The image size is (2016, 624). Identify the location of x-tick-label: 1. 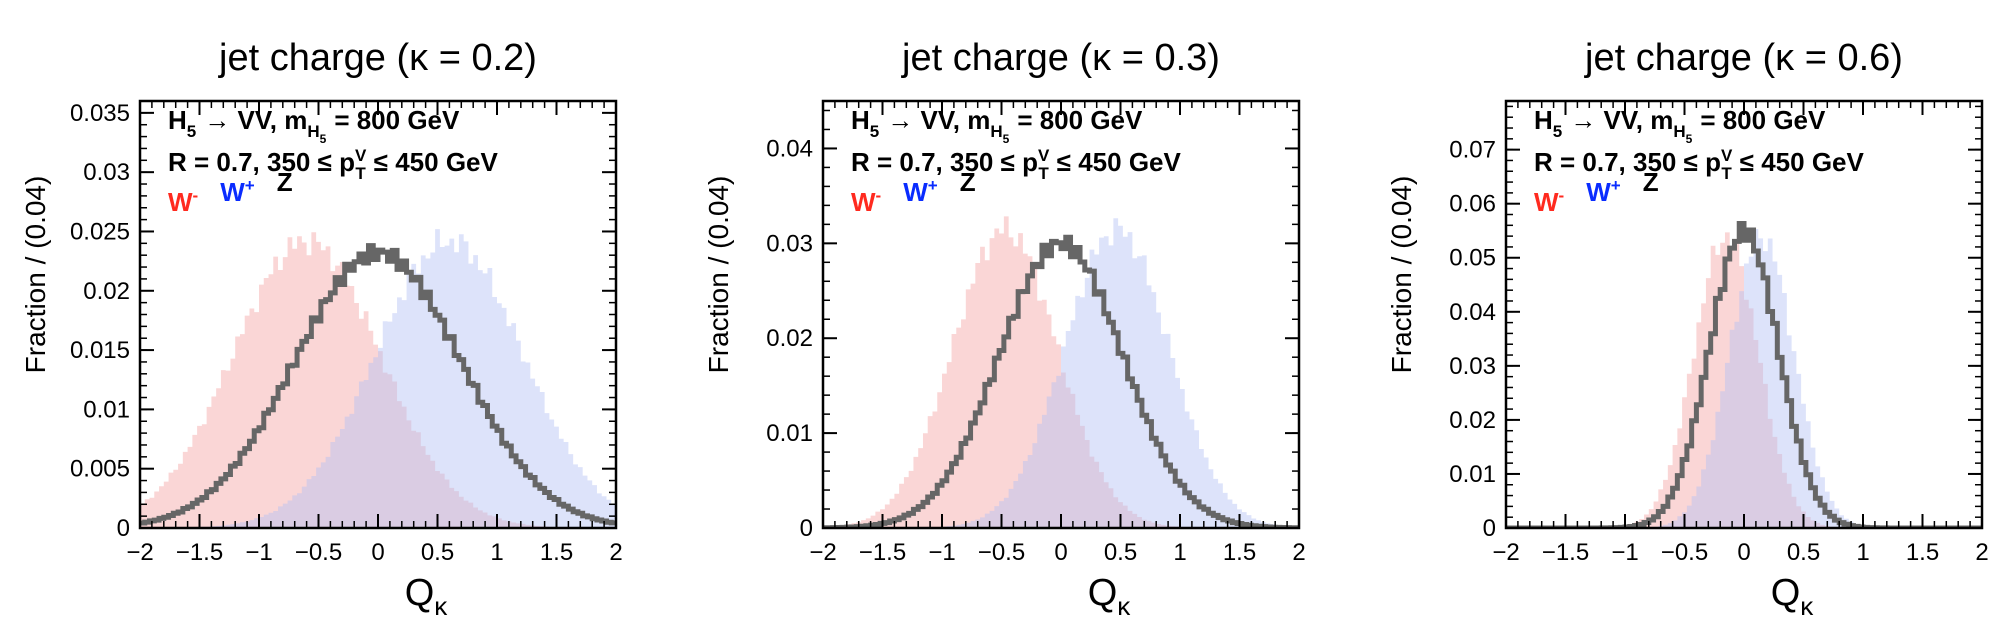
(1179, 552).